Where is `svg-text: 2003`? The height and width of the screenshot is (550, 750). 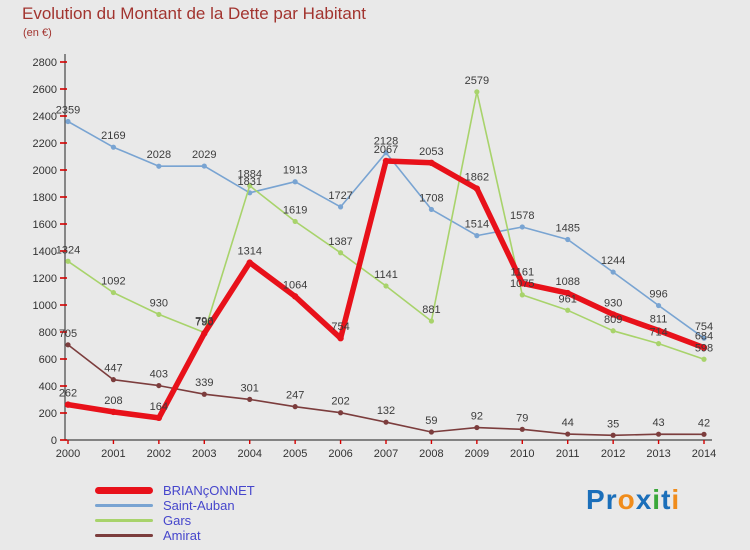
svg-text: 2003 is located at coordinates (204, 454).